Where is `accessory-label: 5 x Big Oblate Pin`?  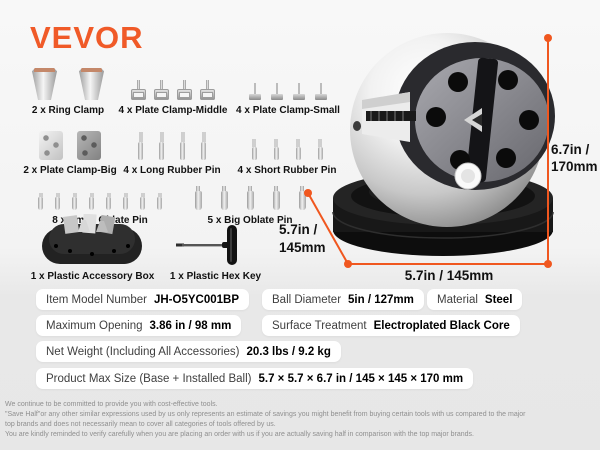
accessory-label: 5 x Big Oblate Pin is located at coordinates (250, 220).